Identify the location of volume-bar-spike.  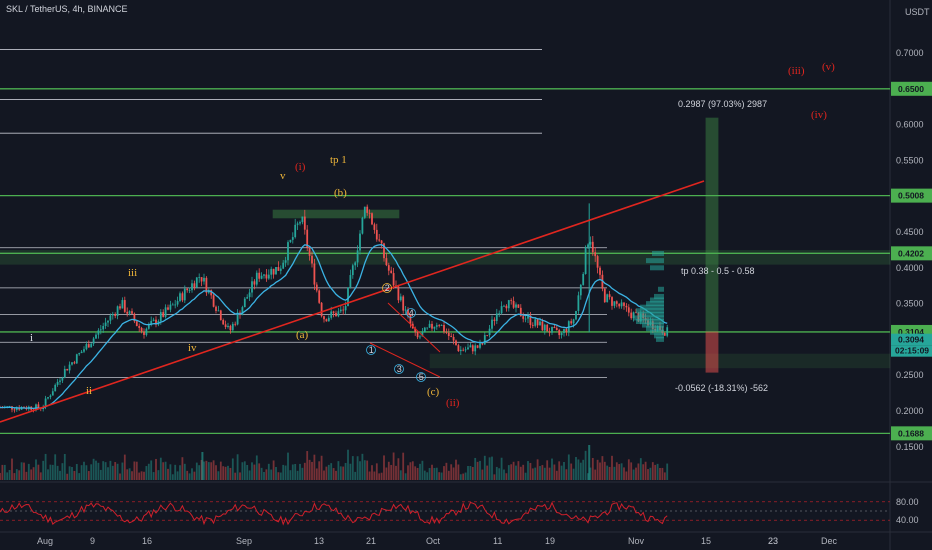
(202, 466).